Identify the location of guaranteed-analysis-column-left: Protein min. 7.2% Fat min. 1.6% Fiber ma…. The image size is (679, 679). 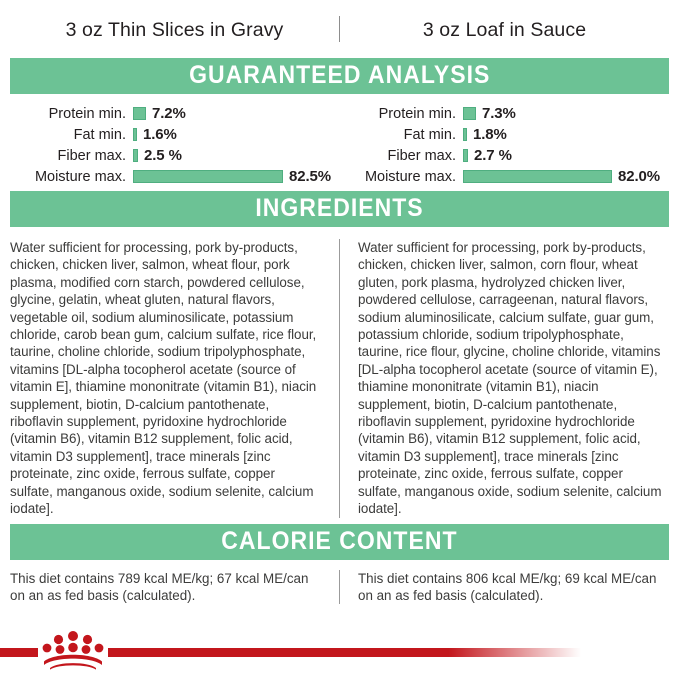
(174, 145).